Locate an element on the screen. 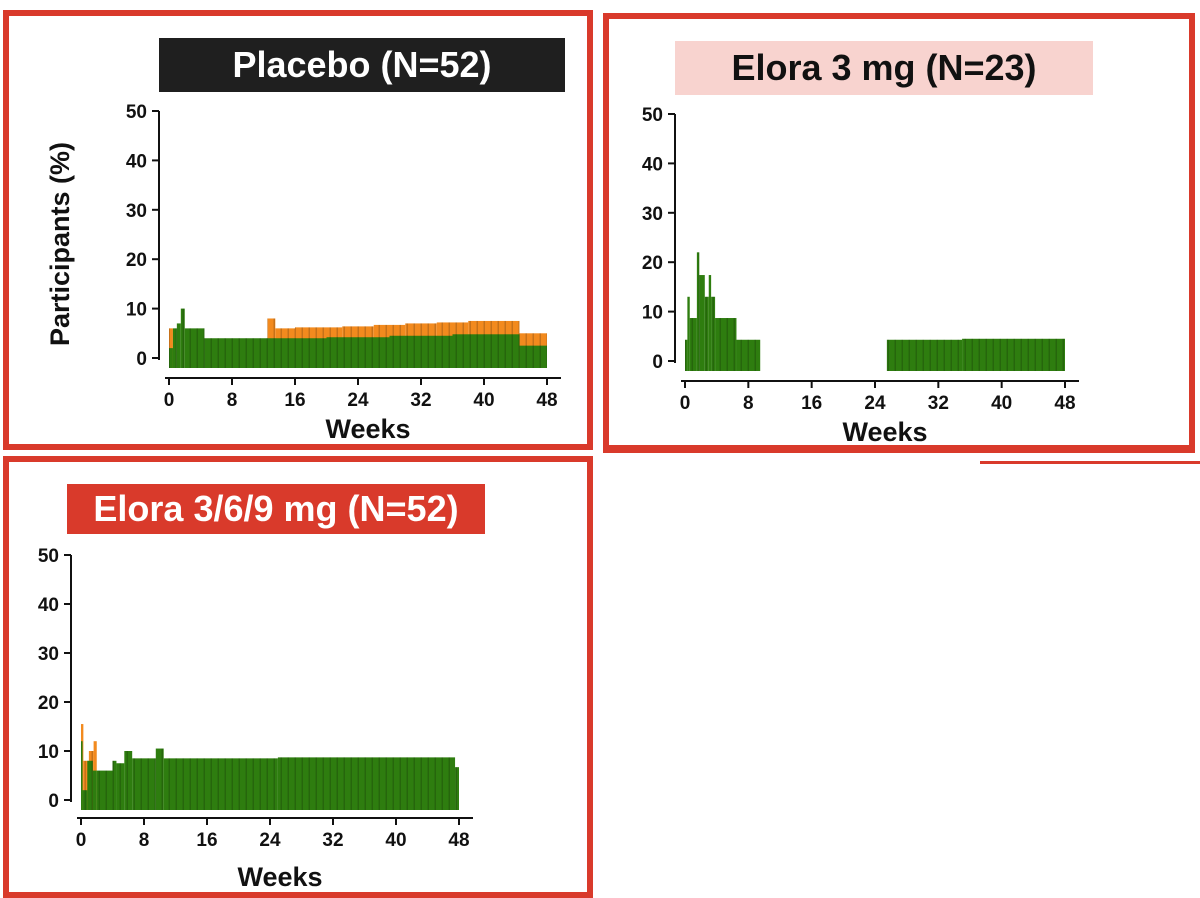 This screenshot has height=898, width=1200. chart-title: Placebo (N=52) is located at coordinates (362, 65).